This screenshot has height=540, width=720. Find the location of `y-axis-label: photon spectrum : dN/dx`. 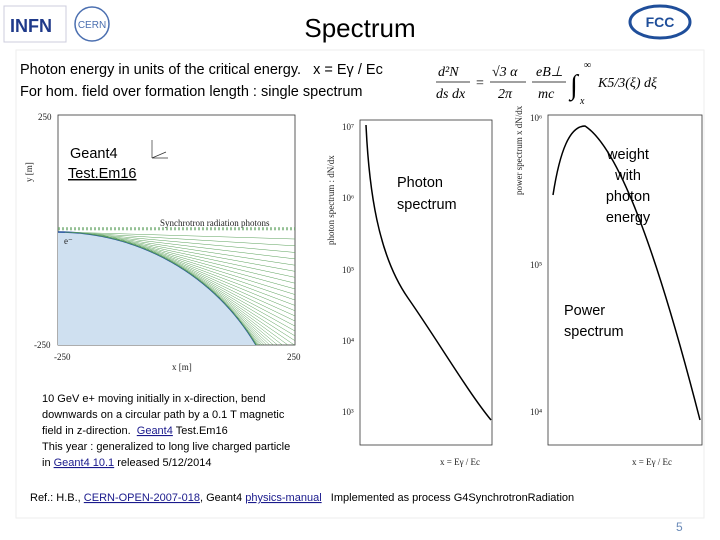

y-axis-label: photon spectrum : dN/dx is located at coordinates (331, 200).